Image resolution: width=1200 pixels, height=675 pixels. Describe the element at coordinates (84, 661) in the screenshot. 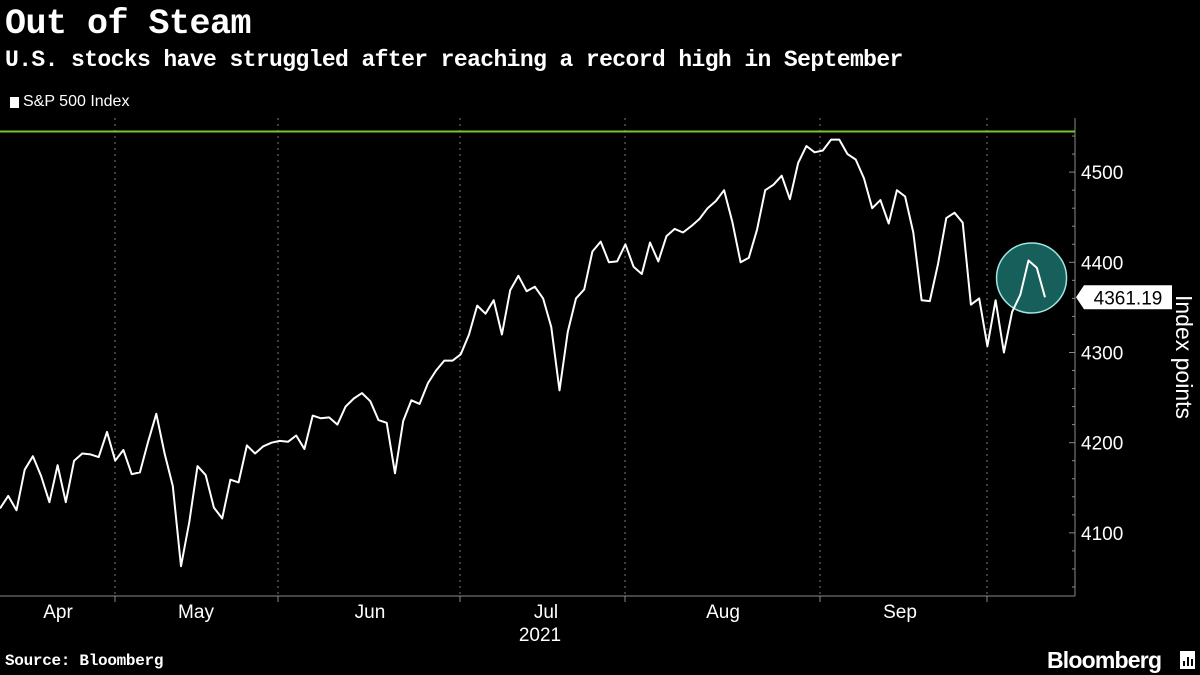

I see `source-note: Source: Bloomberg` at that location.